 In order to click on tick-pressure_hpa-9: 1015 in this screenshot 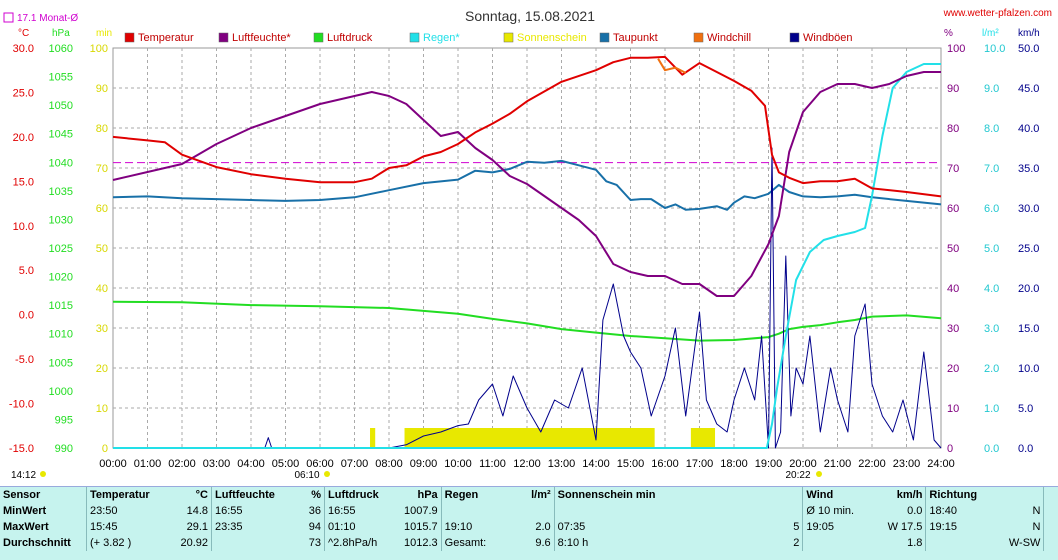, I will do `click(61, 306)`.